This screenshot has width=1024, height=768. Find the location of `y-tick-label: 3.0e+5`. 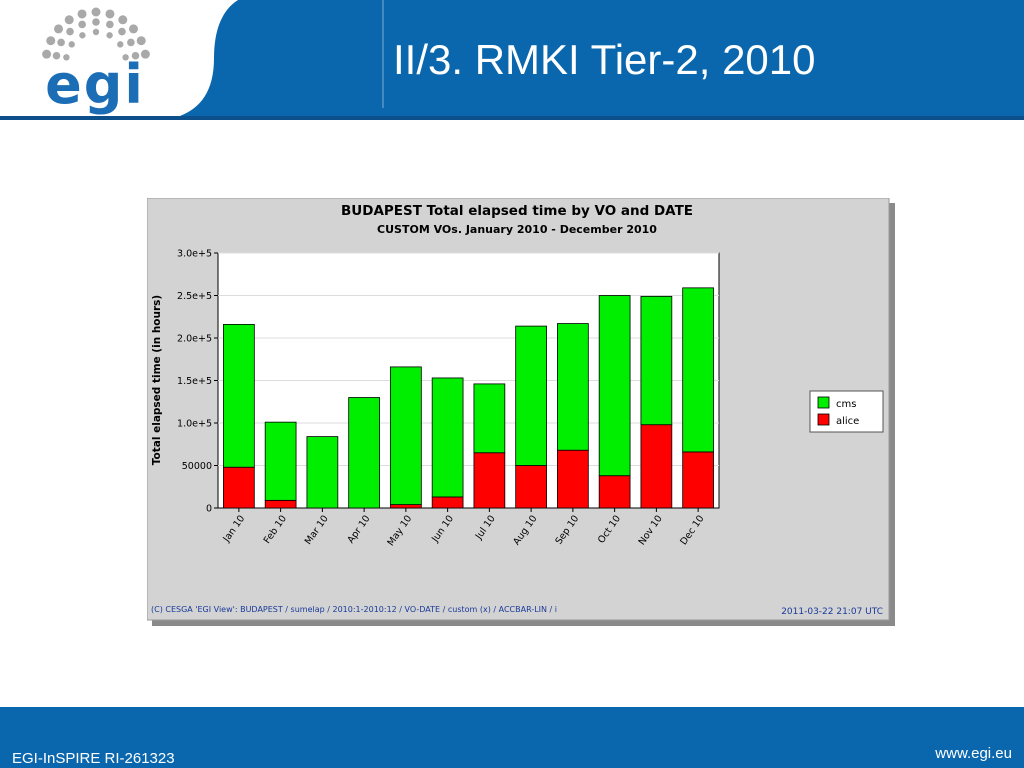

y-tick-label: 3.0e+5 is located at coordinates (194, 254).